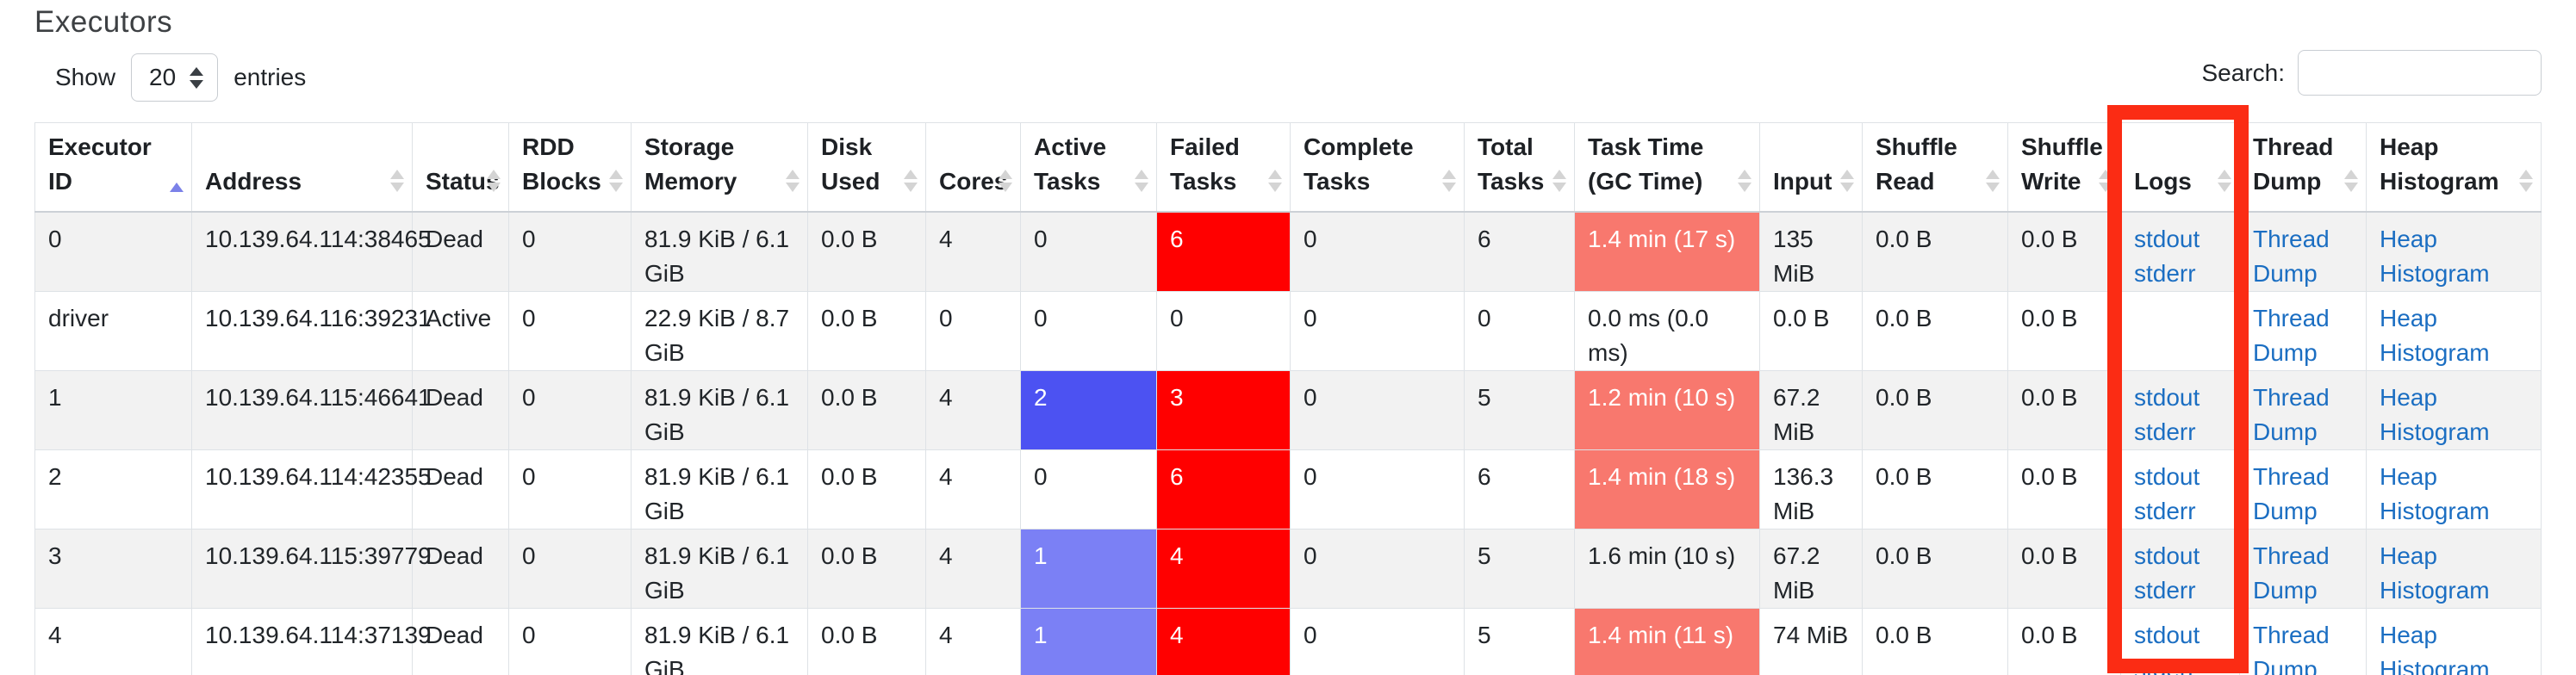 The height and width of the screenshot is (675, 2576). Describe the element at coordinates (1520, 642) in the screenshot. I see `cell-total-tasks: 5` at that location.